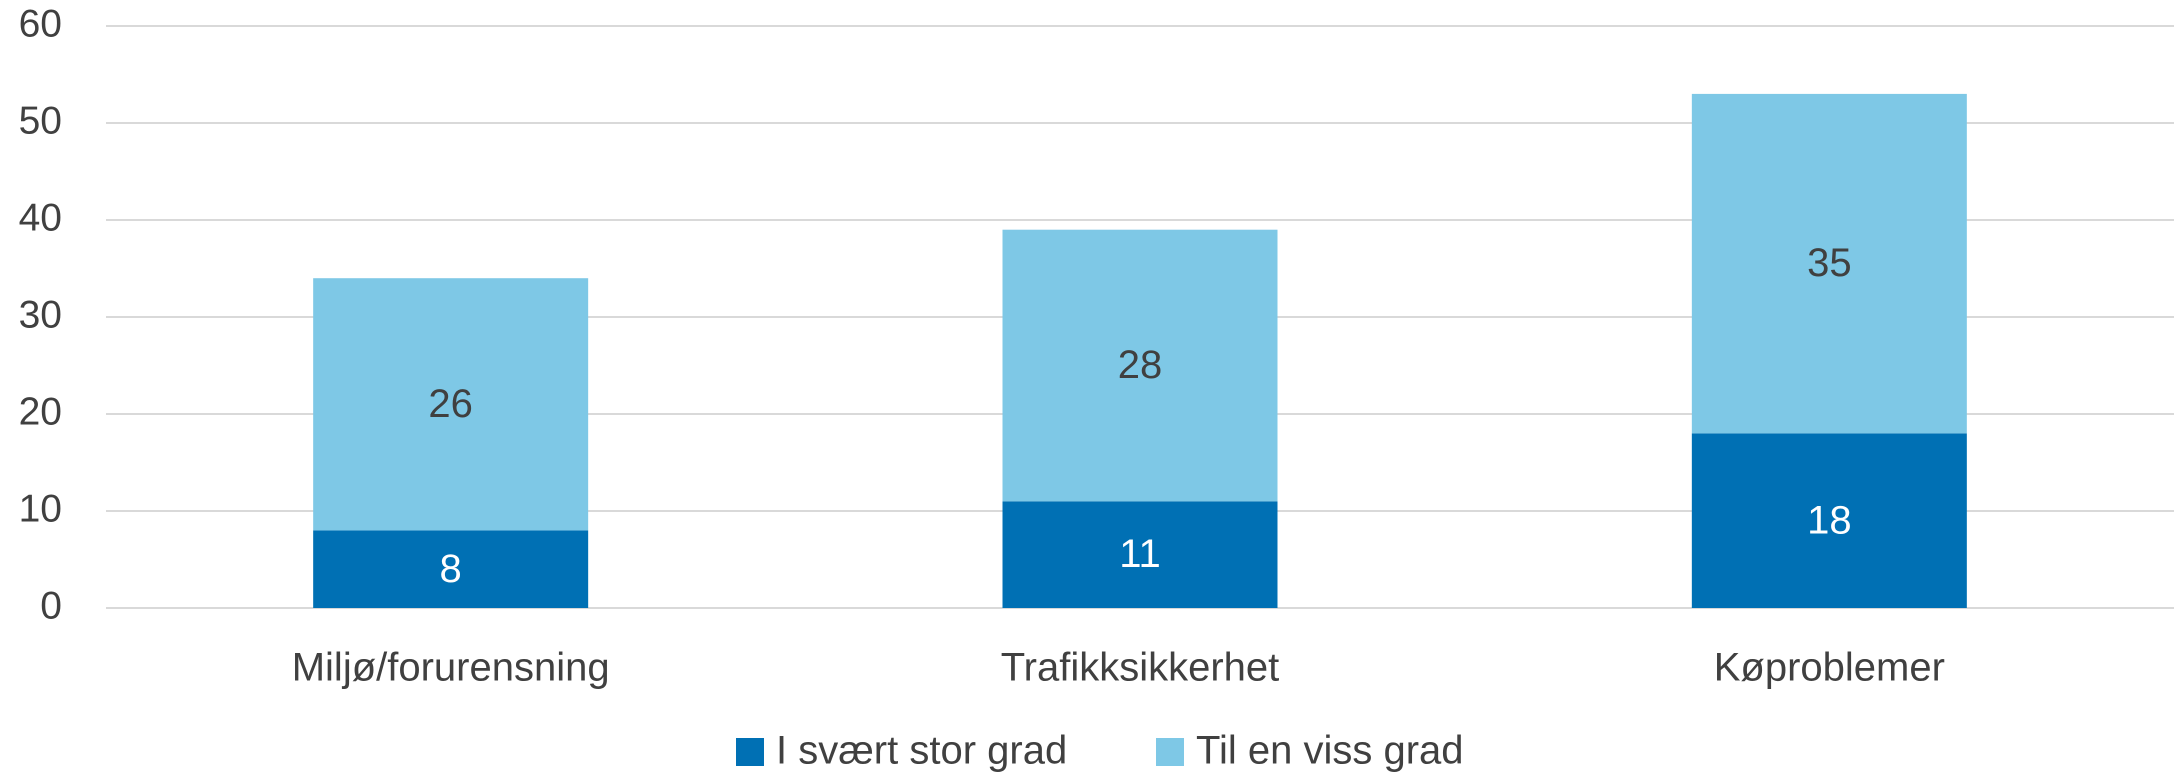 The width and height of the screenshot is (2181, 775). What do you see at coordinates (40, 411) in the screenshot?
I see `y-tick-label: 20` at bounding box center [40, 411].